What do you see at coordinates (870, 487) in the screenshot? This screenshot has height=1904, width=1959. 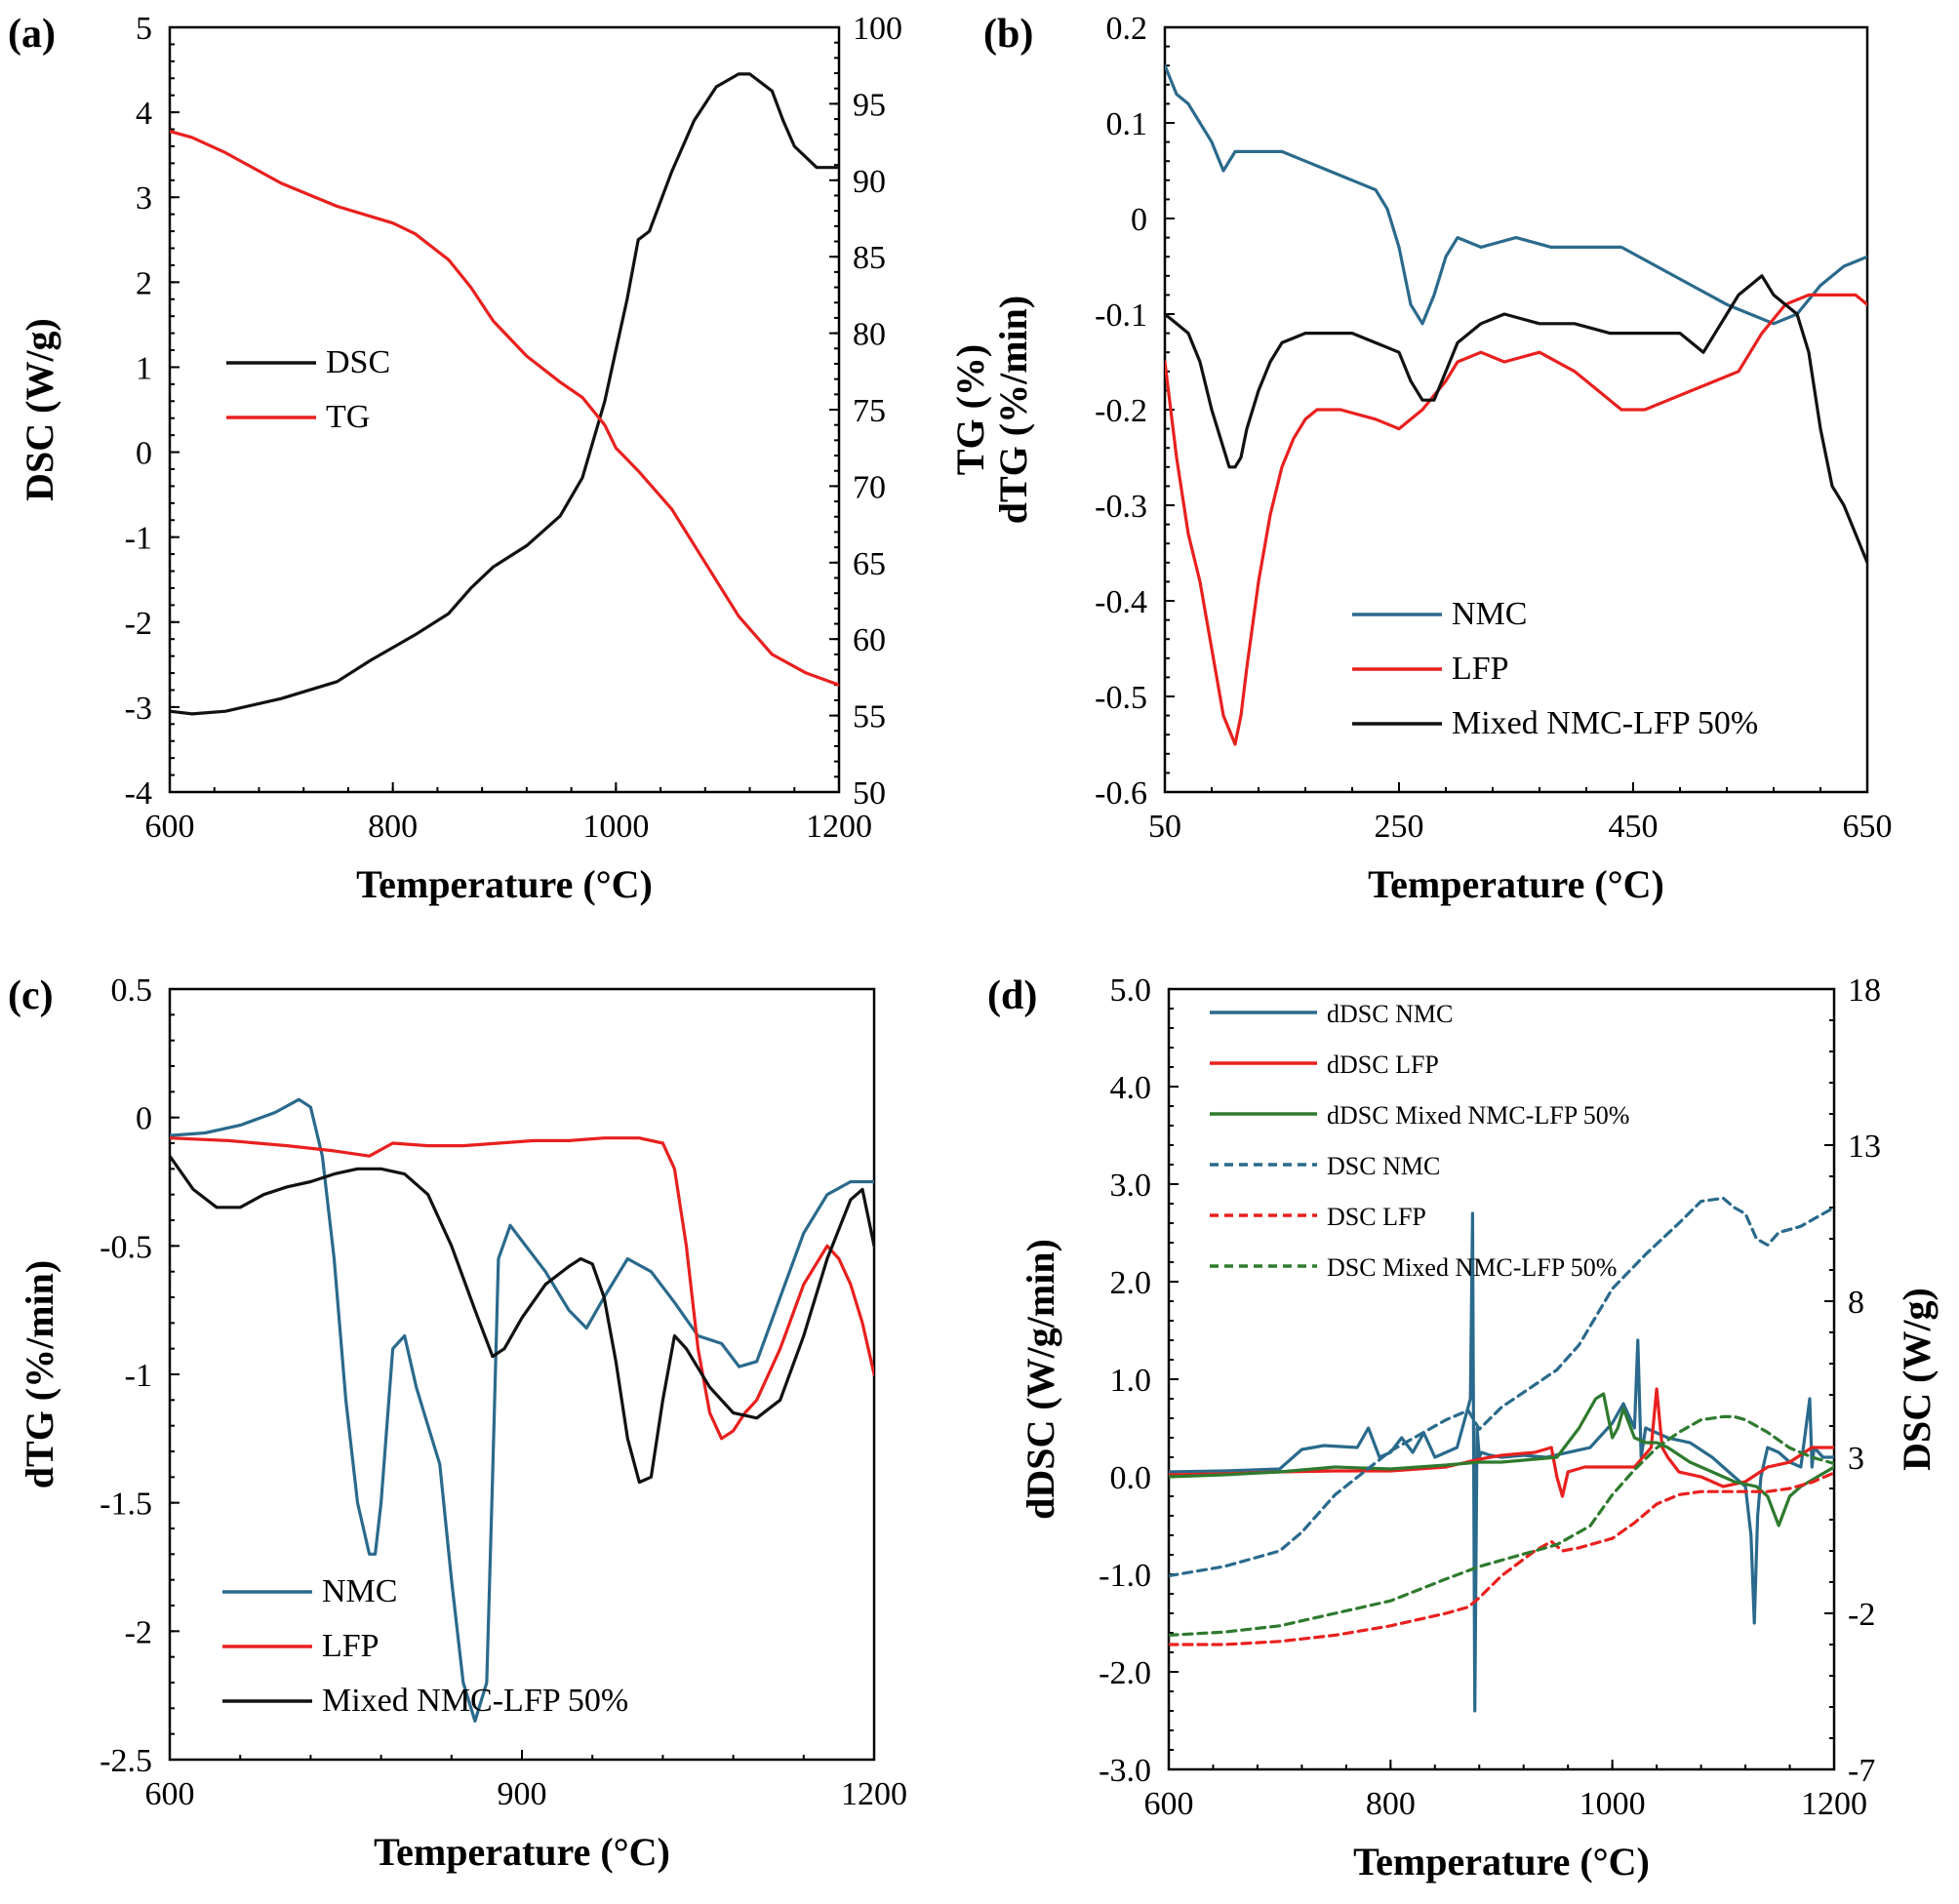 I see `y-right-tick-label: 70` at bounding box center [870, 487].